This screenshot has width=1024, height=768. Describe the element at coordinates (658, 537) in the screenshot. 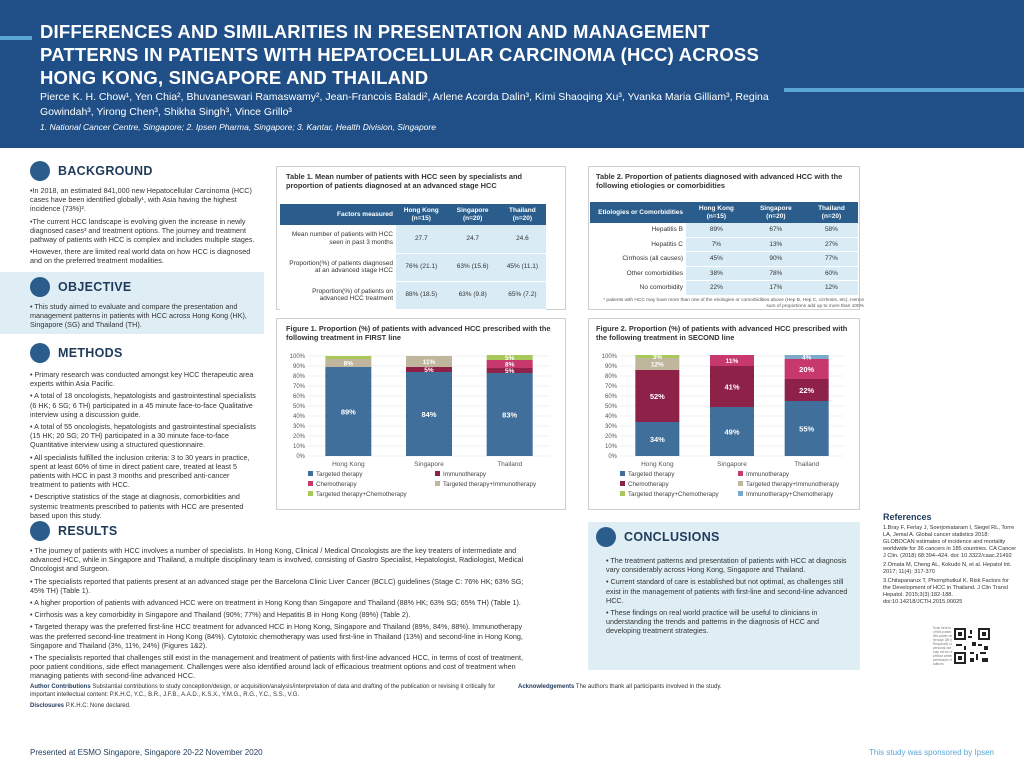

I see `conclusions-heading: CONCLUSIONS` at that location.